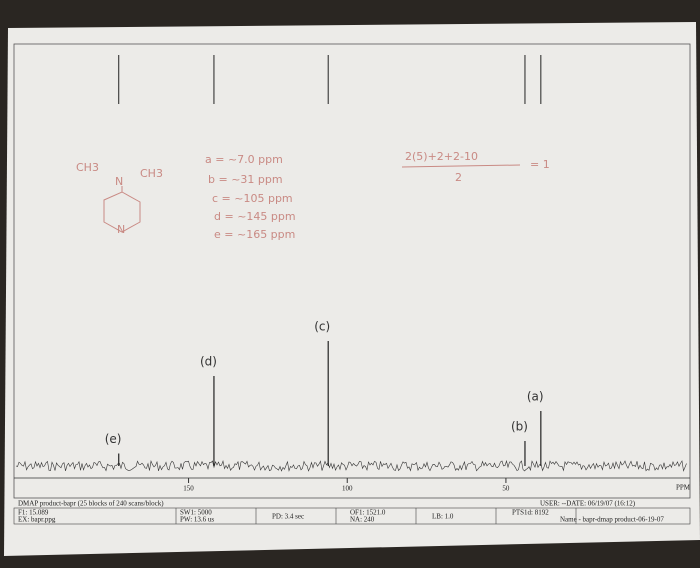  I want to click on footer-cell: PD: 3.4 sec, so click(288, 517).